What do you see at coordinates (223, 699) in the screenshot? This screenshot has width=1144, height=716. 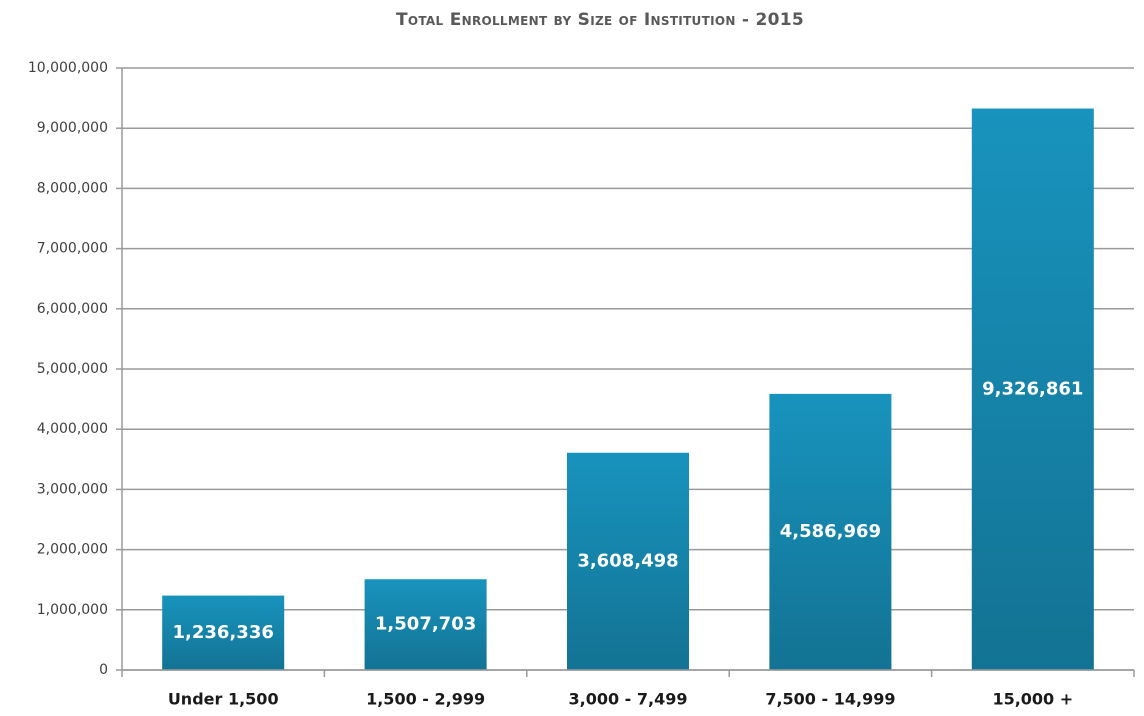 I see `x-tick-label: Under 1,500` at bounding box center [223, 699].